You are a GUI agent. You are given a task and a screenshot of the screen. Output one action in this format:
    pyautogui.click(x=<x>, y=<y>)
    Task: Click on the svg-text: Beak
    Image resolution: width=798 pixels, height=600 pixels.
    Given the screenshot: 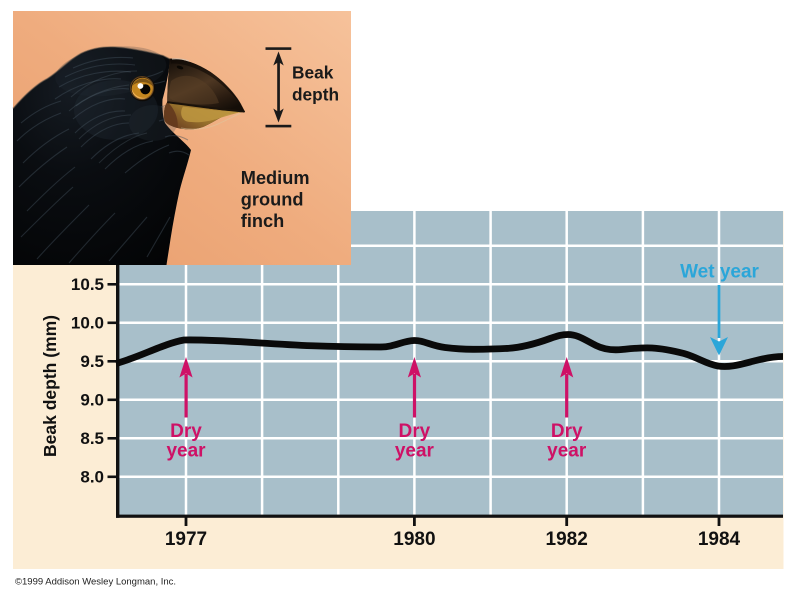 What is the action you would take?
    pyautogui.click(x=313, y=72)
    